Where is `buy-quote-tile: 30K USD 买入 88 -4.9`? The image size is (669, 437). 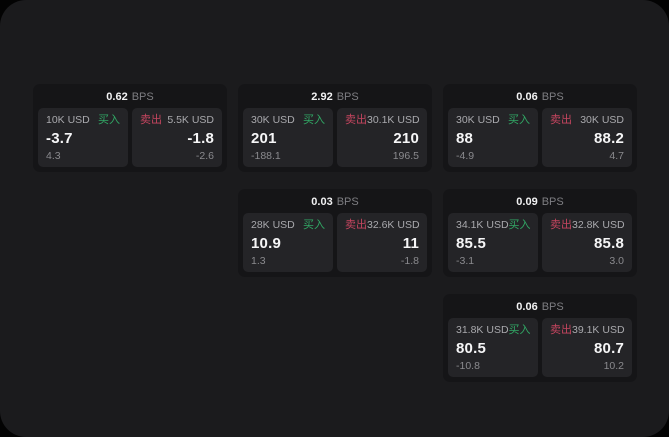 buy-quote-tile: 30K USD 买入 88 -4.9 is located at coordinates (493, 137).